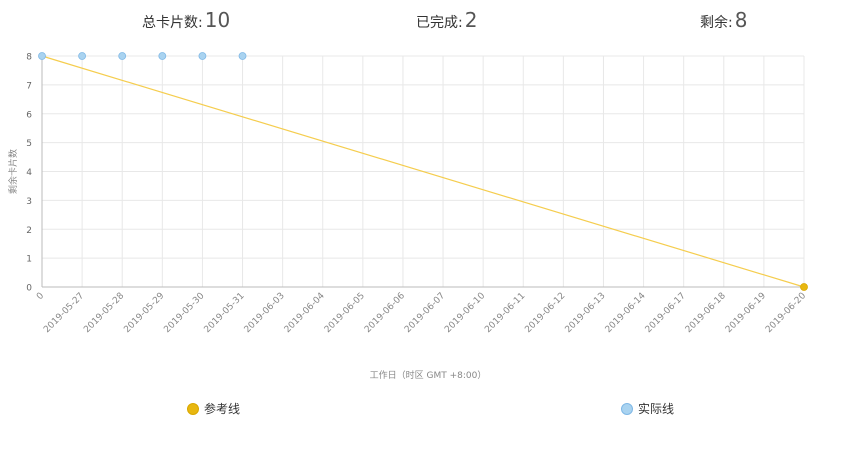 This screenshot has width=854, height=461. I want to click on y-tick-label: 4, so click(29, 173).